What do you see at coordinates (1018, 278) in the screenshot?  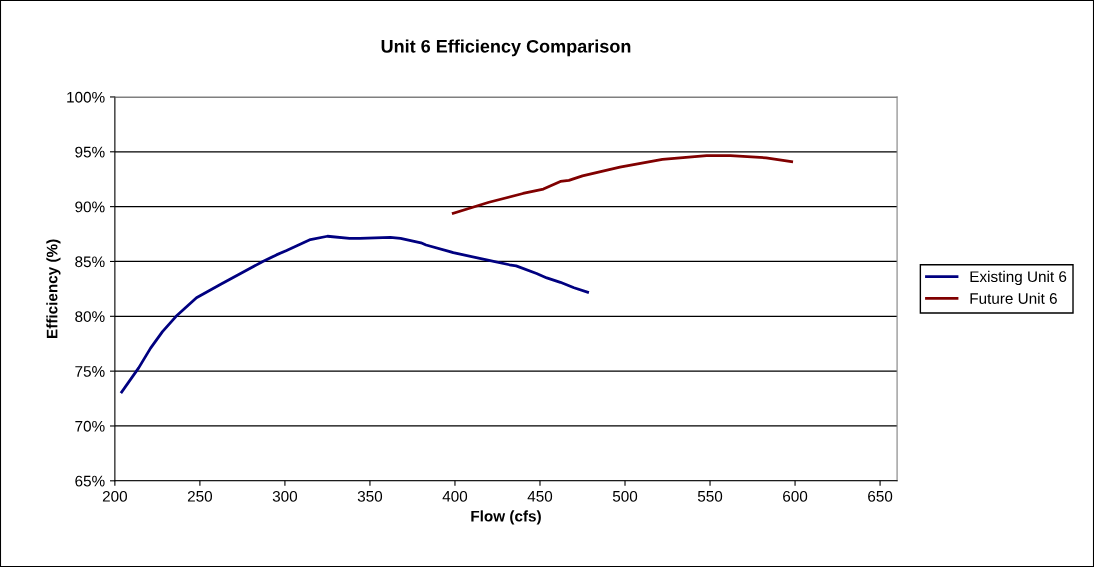 I see `legend-label: Existing Unit 6` at bounding box center [1018, 278].